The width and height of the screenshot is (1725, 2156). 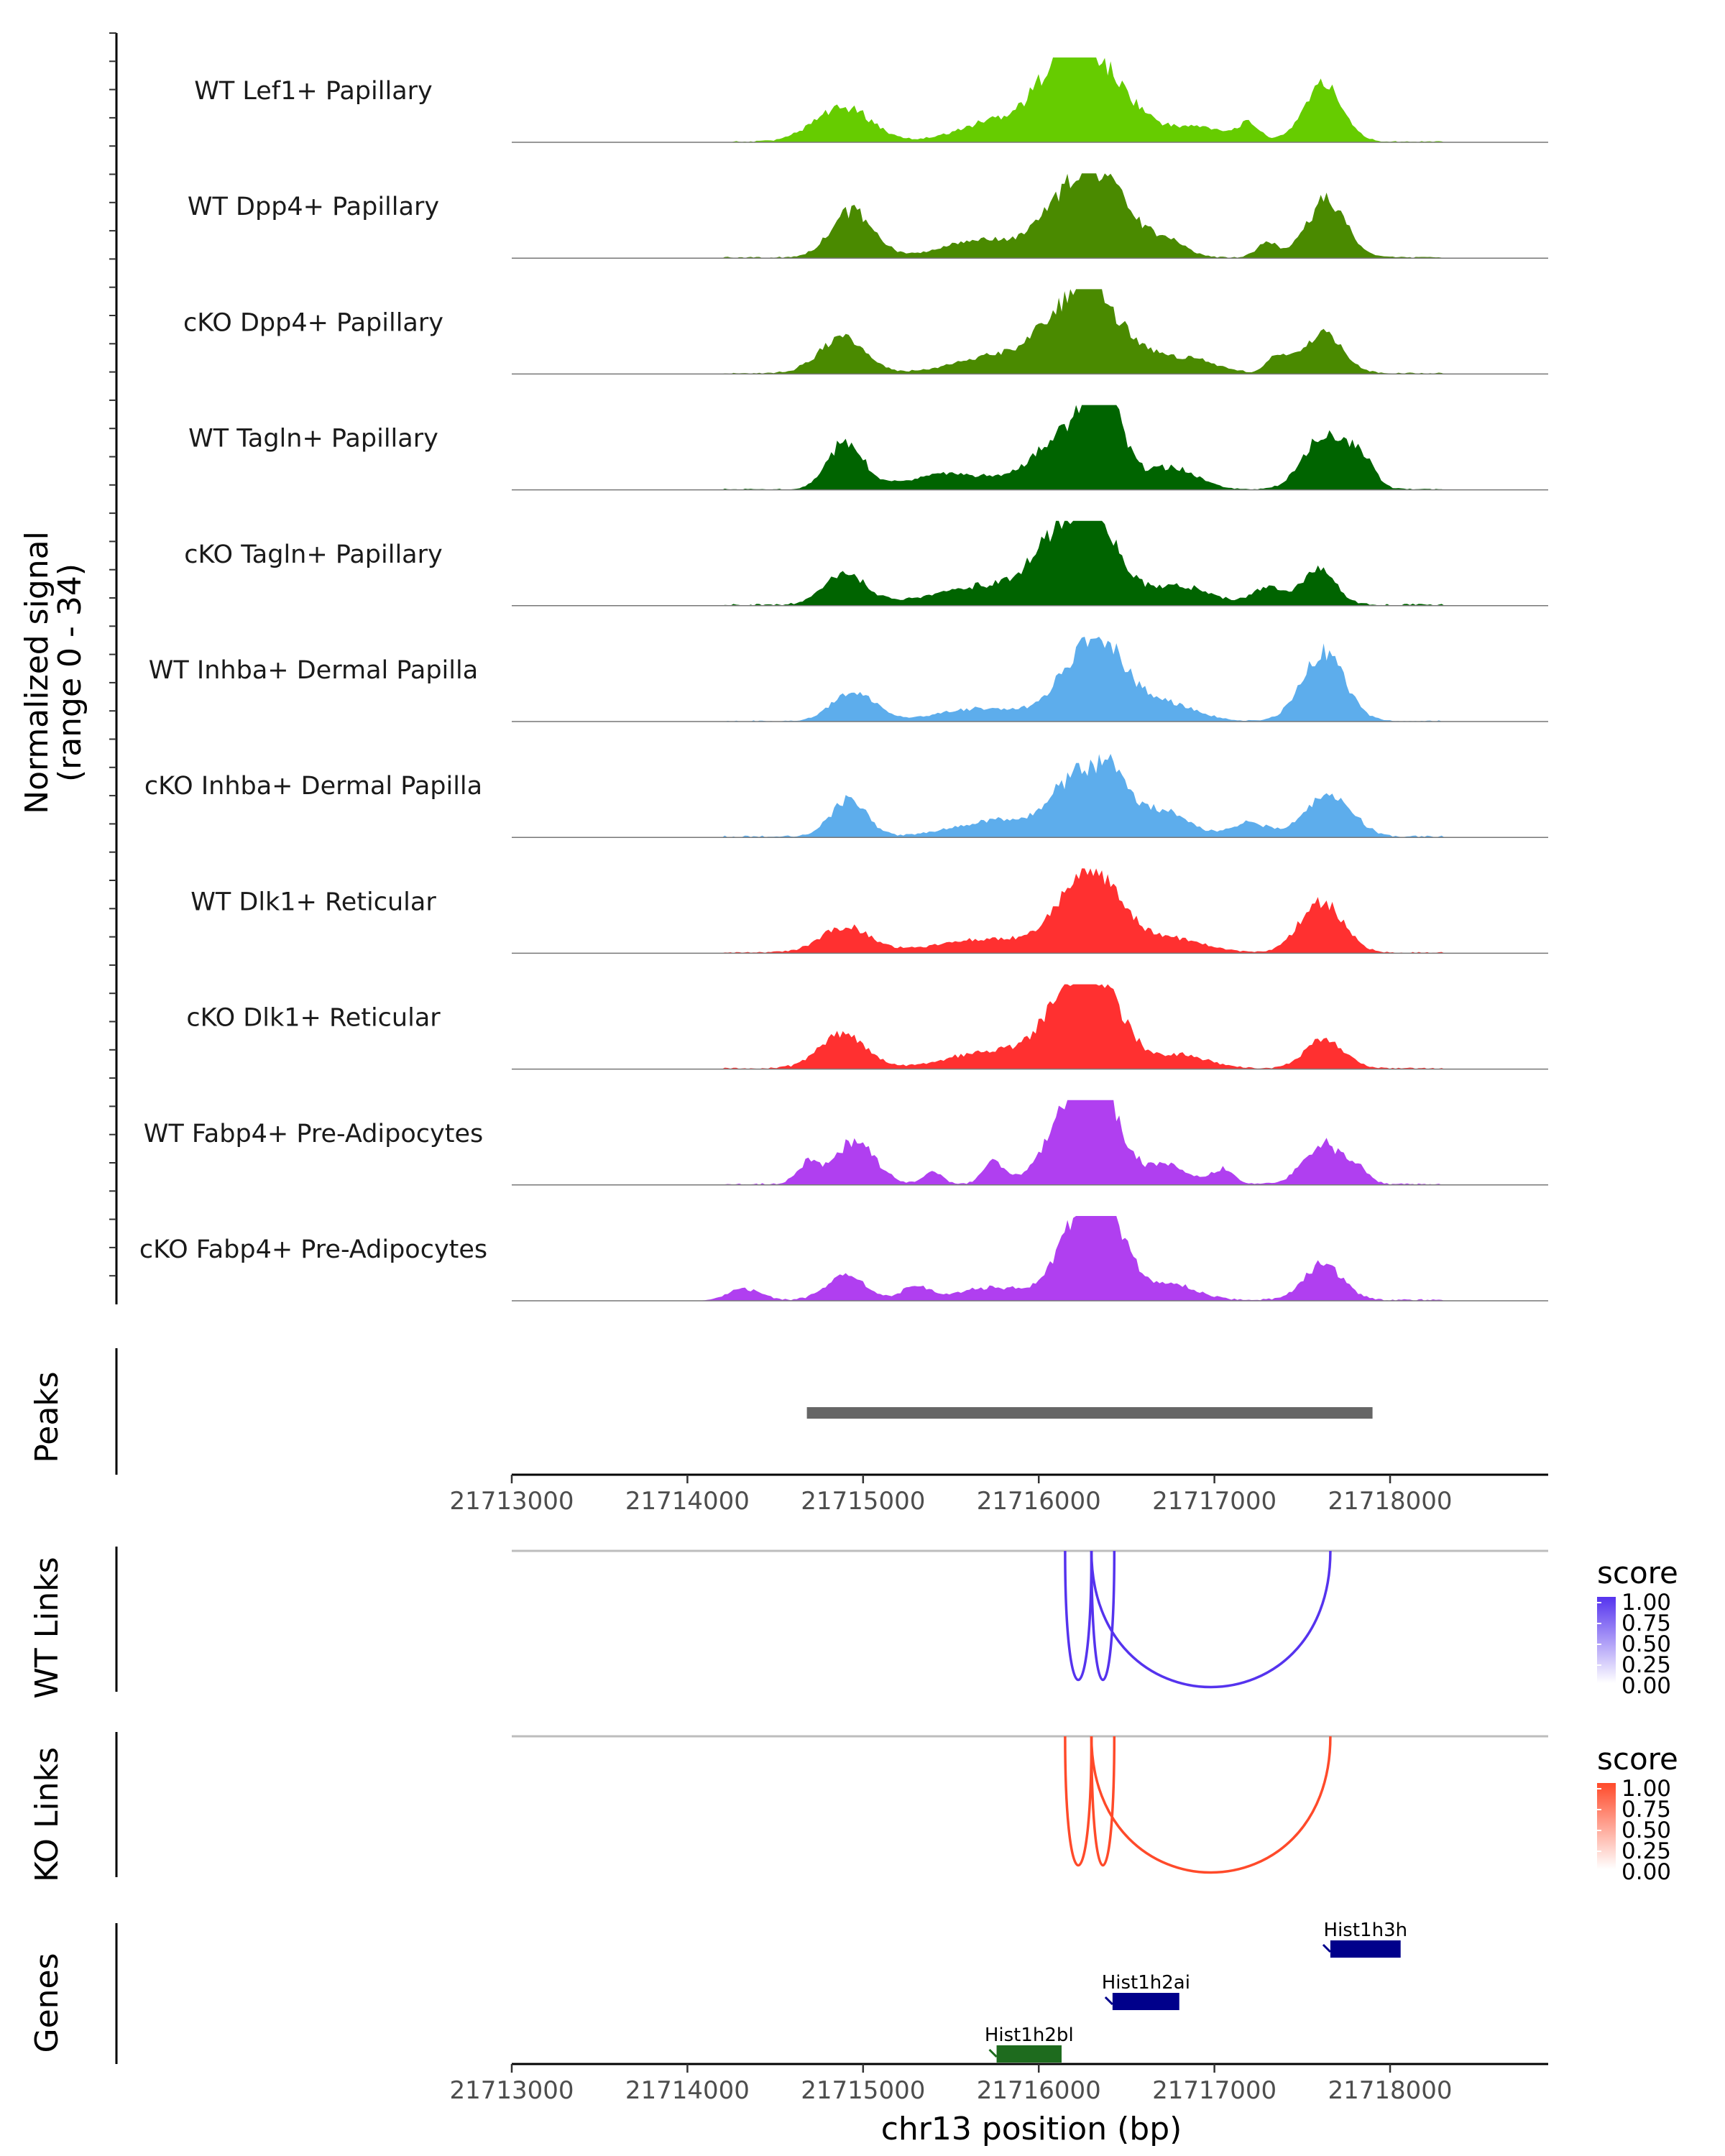 I want to click on wt-links-label: WT Links, so click(x=47, y=1627).